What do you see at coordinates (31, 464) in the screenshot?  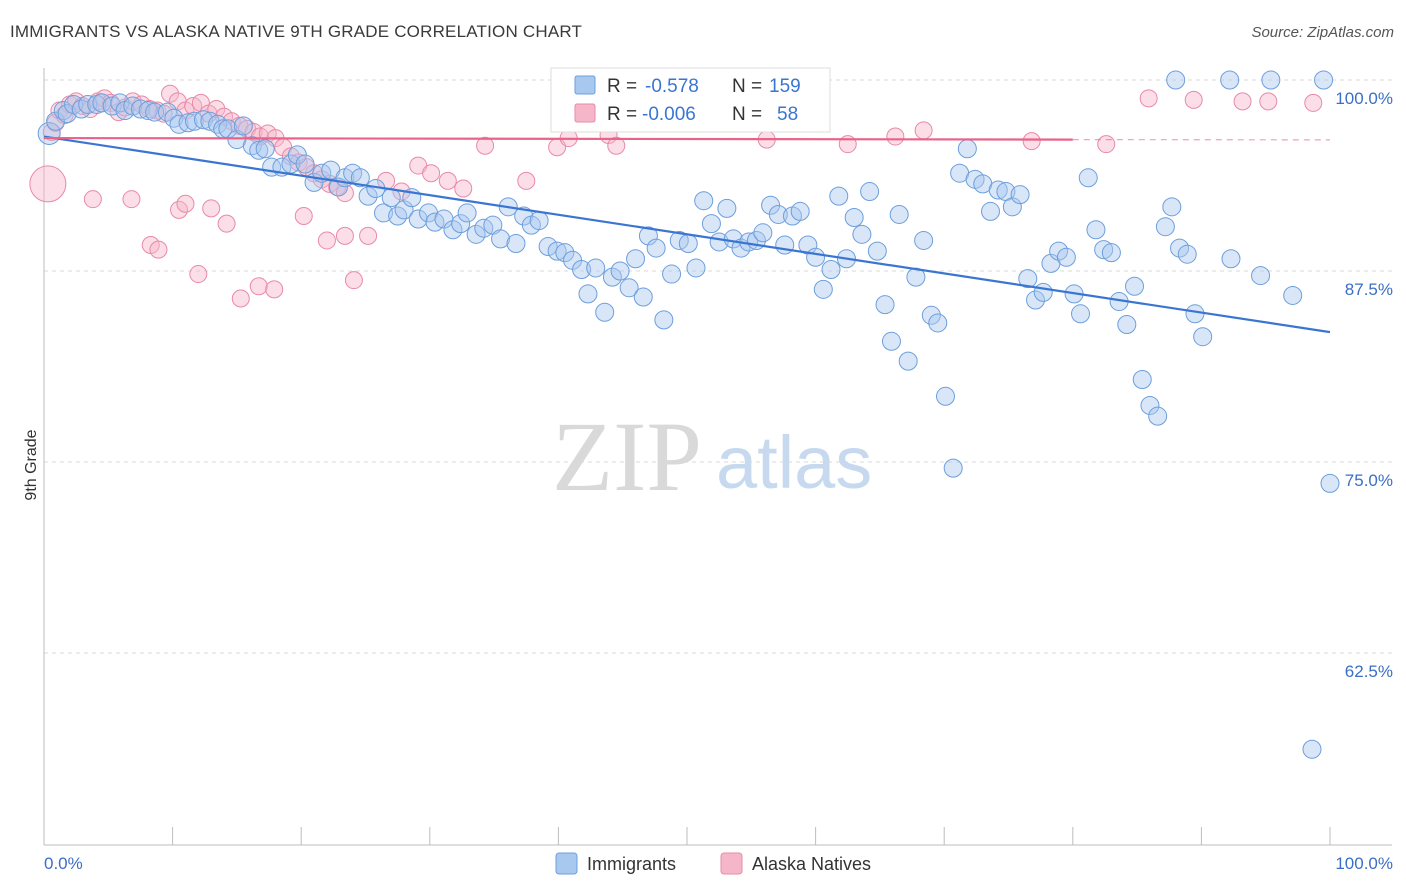 I see `y-axis-label: 9th Grade` at bounding box center [31, 464].